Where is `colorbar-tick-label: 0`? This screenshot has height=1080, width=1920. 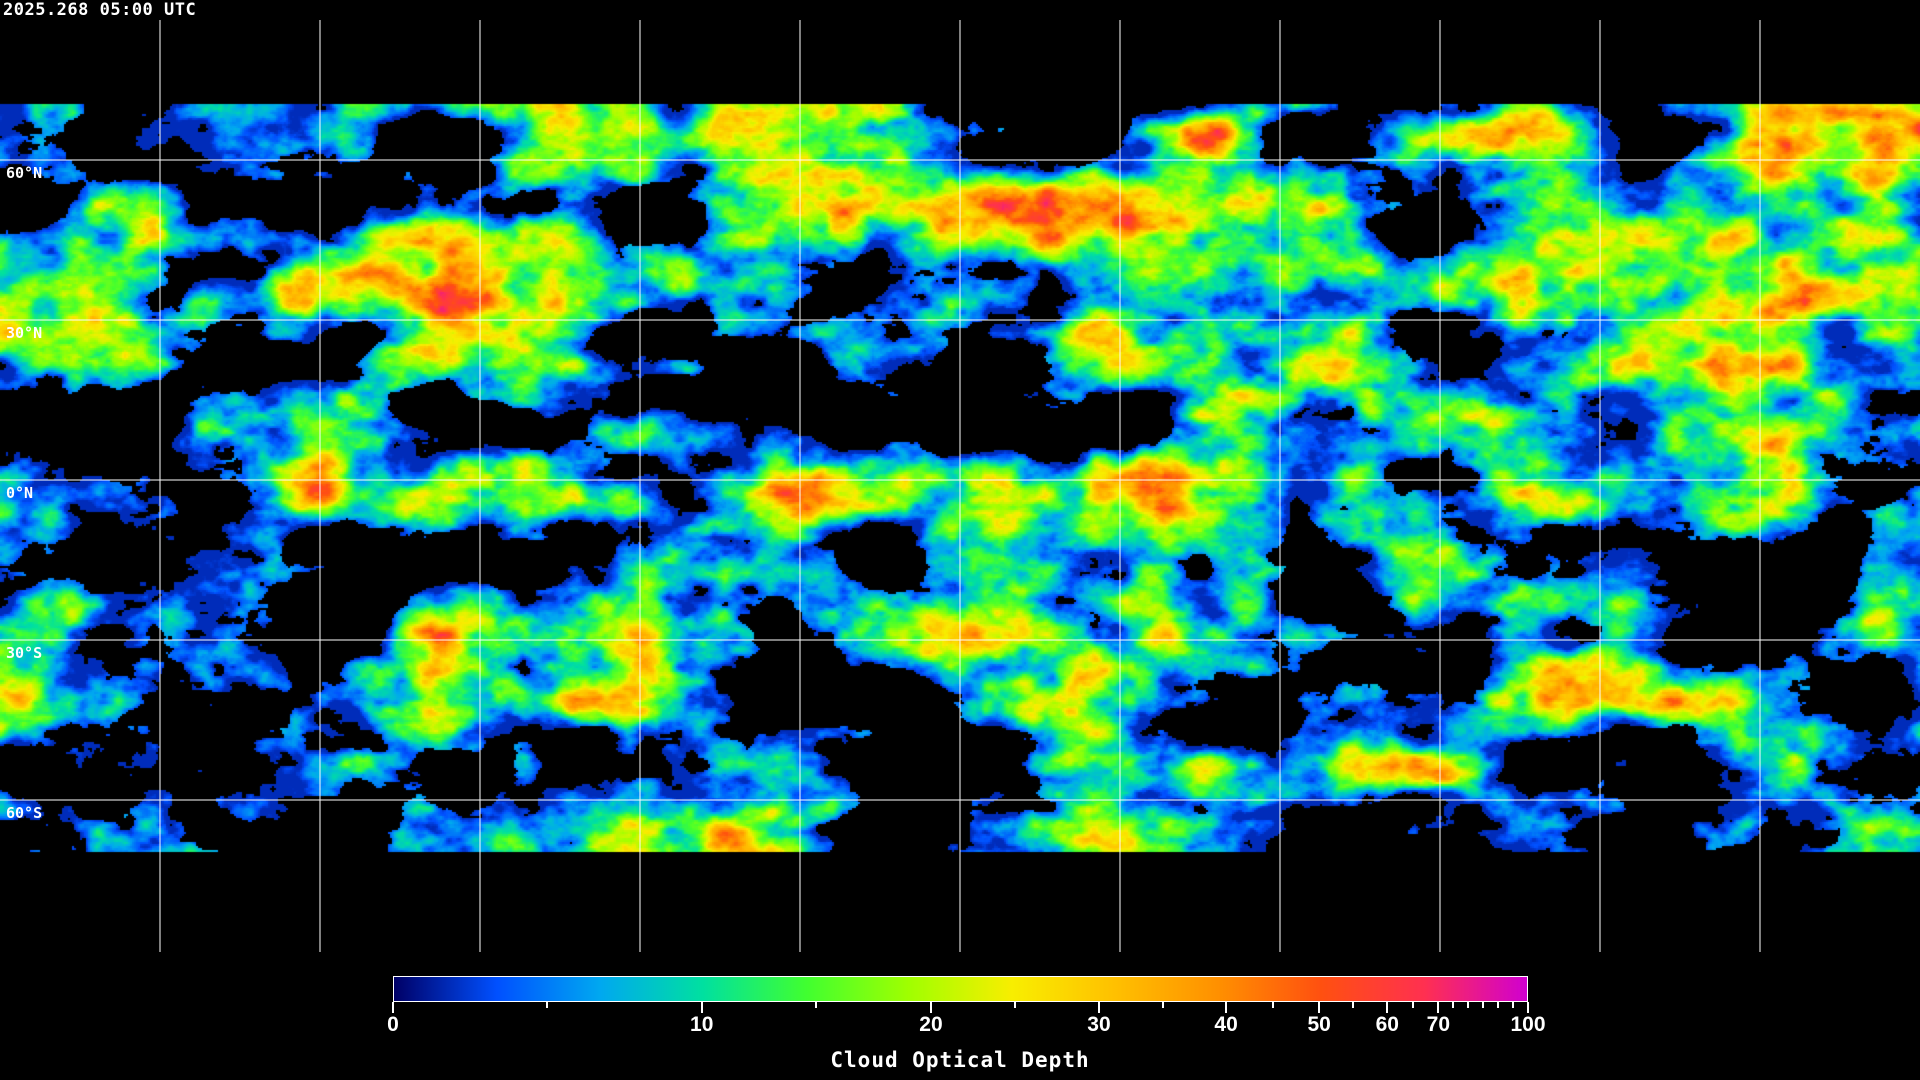
colorbar-tick-label: 0 is located at coordinates (393, 1024).